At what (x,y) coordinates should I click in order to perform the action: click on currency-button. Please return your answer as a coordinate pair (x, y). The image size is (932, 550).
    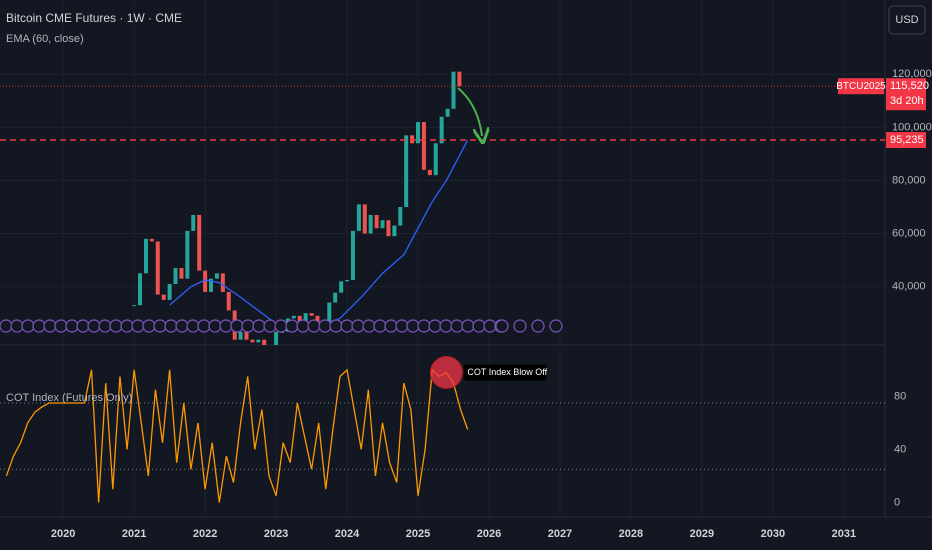
    Looking at the image, I should click on (907, 20).